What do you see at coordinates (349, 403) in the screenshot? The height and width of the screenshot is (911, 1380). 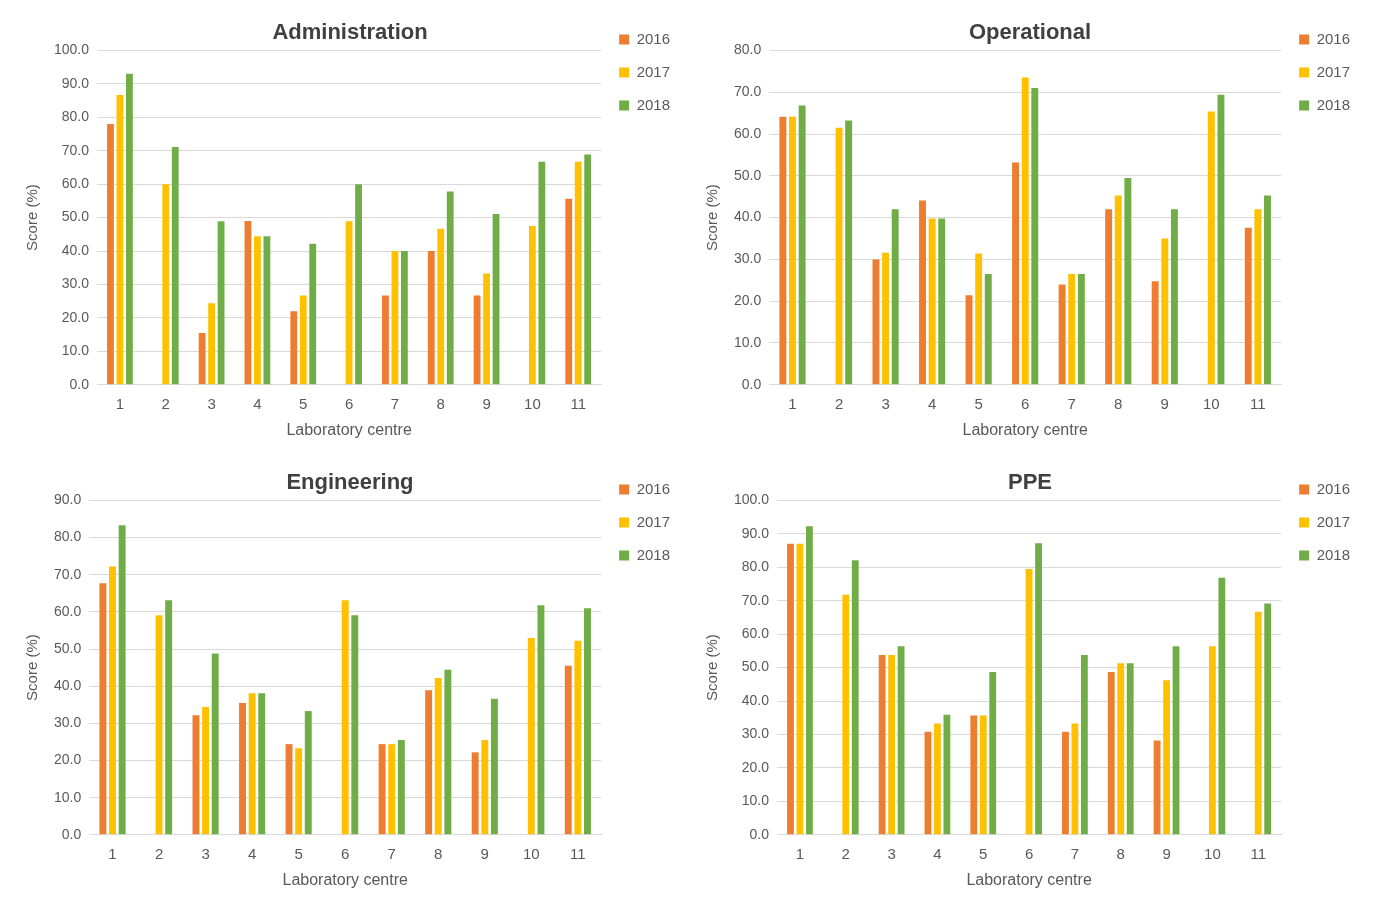 I see `x-tick-label: 6` at bounding box center [349, 403].